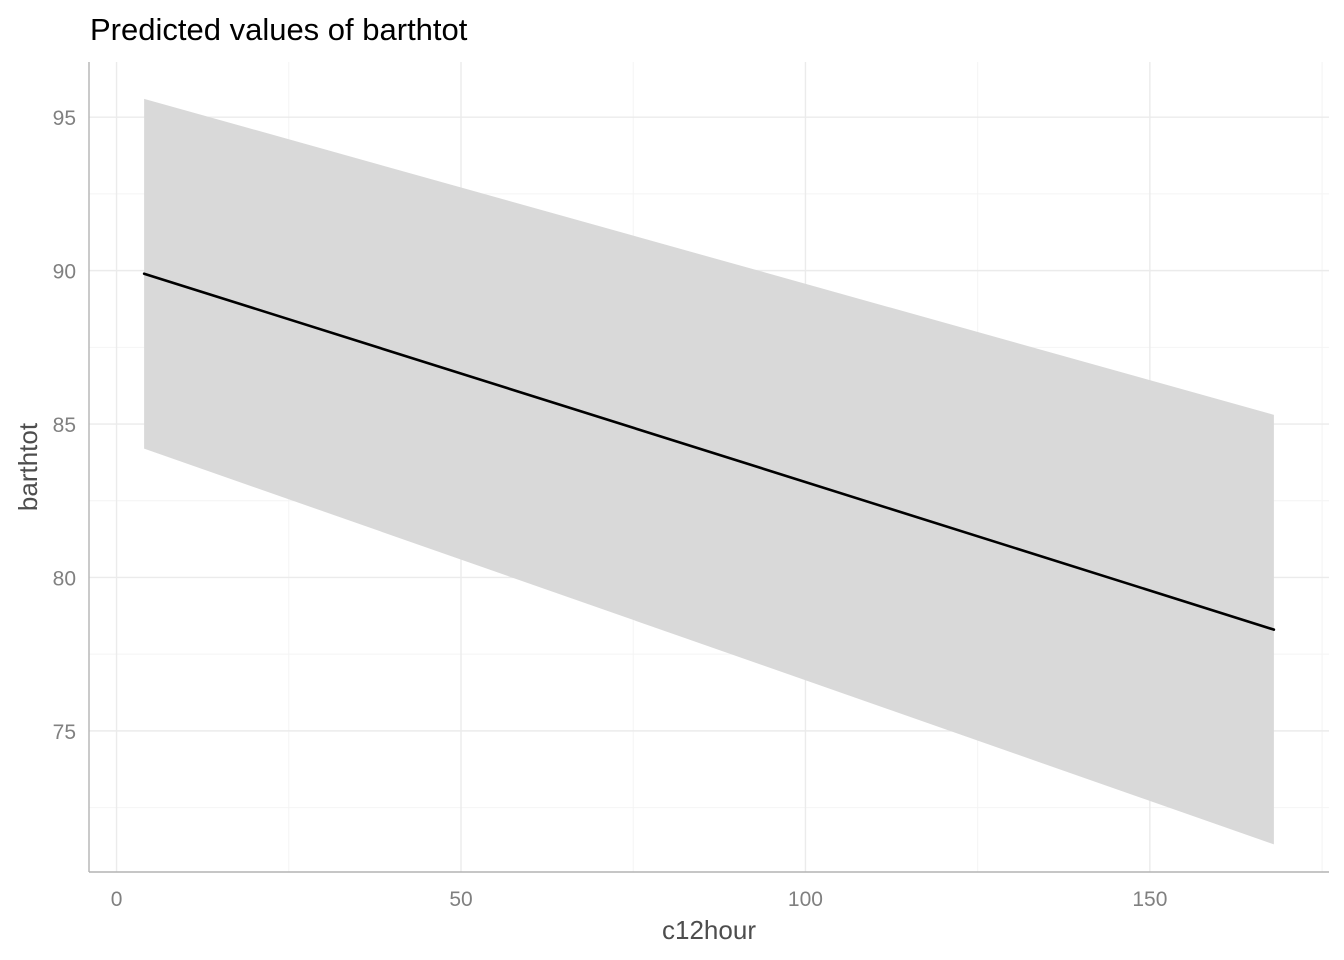 The height and width of the screenshot is (960, 1344). I want to click on y-tick-label: 90, so click(64, 272).